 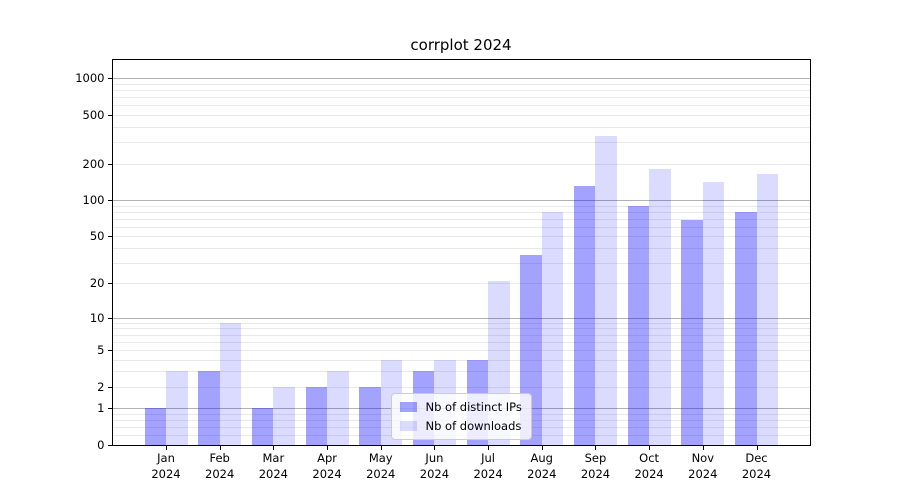 What do you see at coordinates (177, 408) in the screenshot?
I see `bar-downloads-jan` at bounding box center [177, 408].